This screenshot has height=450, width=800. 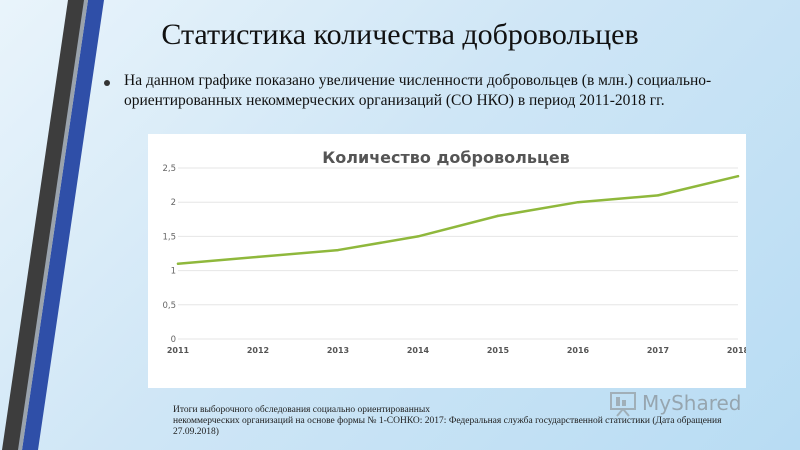 What do you see at coordinates (178, 350) in the screenshot?
I see `x-tick-label: 2011` at bounding box center [178, 350].